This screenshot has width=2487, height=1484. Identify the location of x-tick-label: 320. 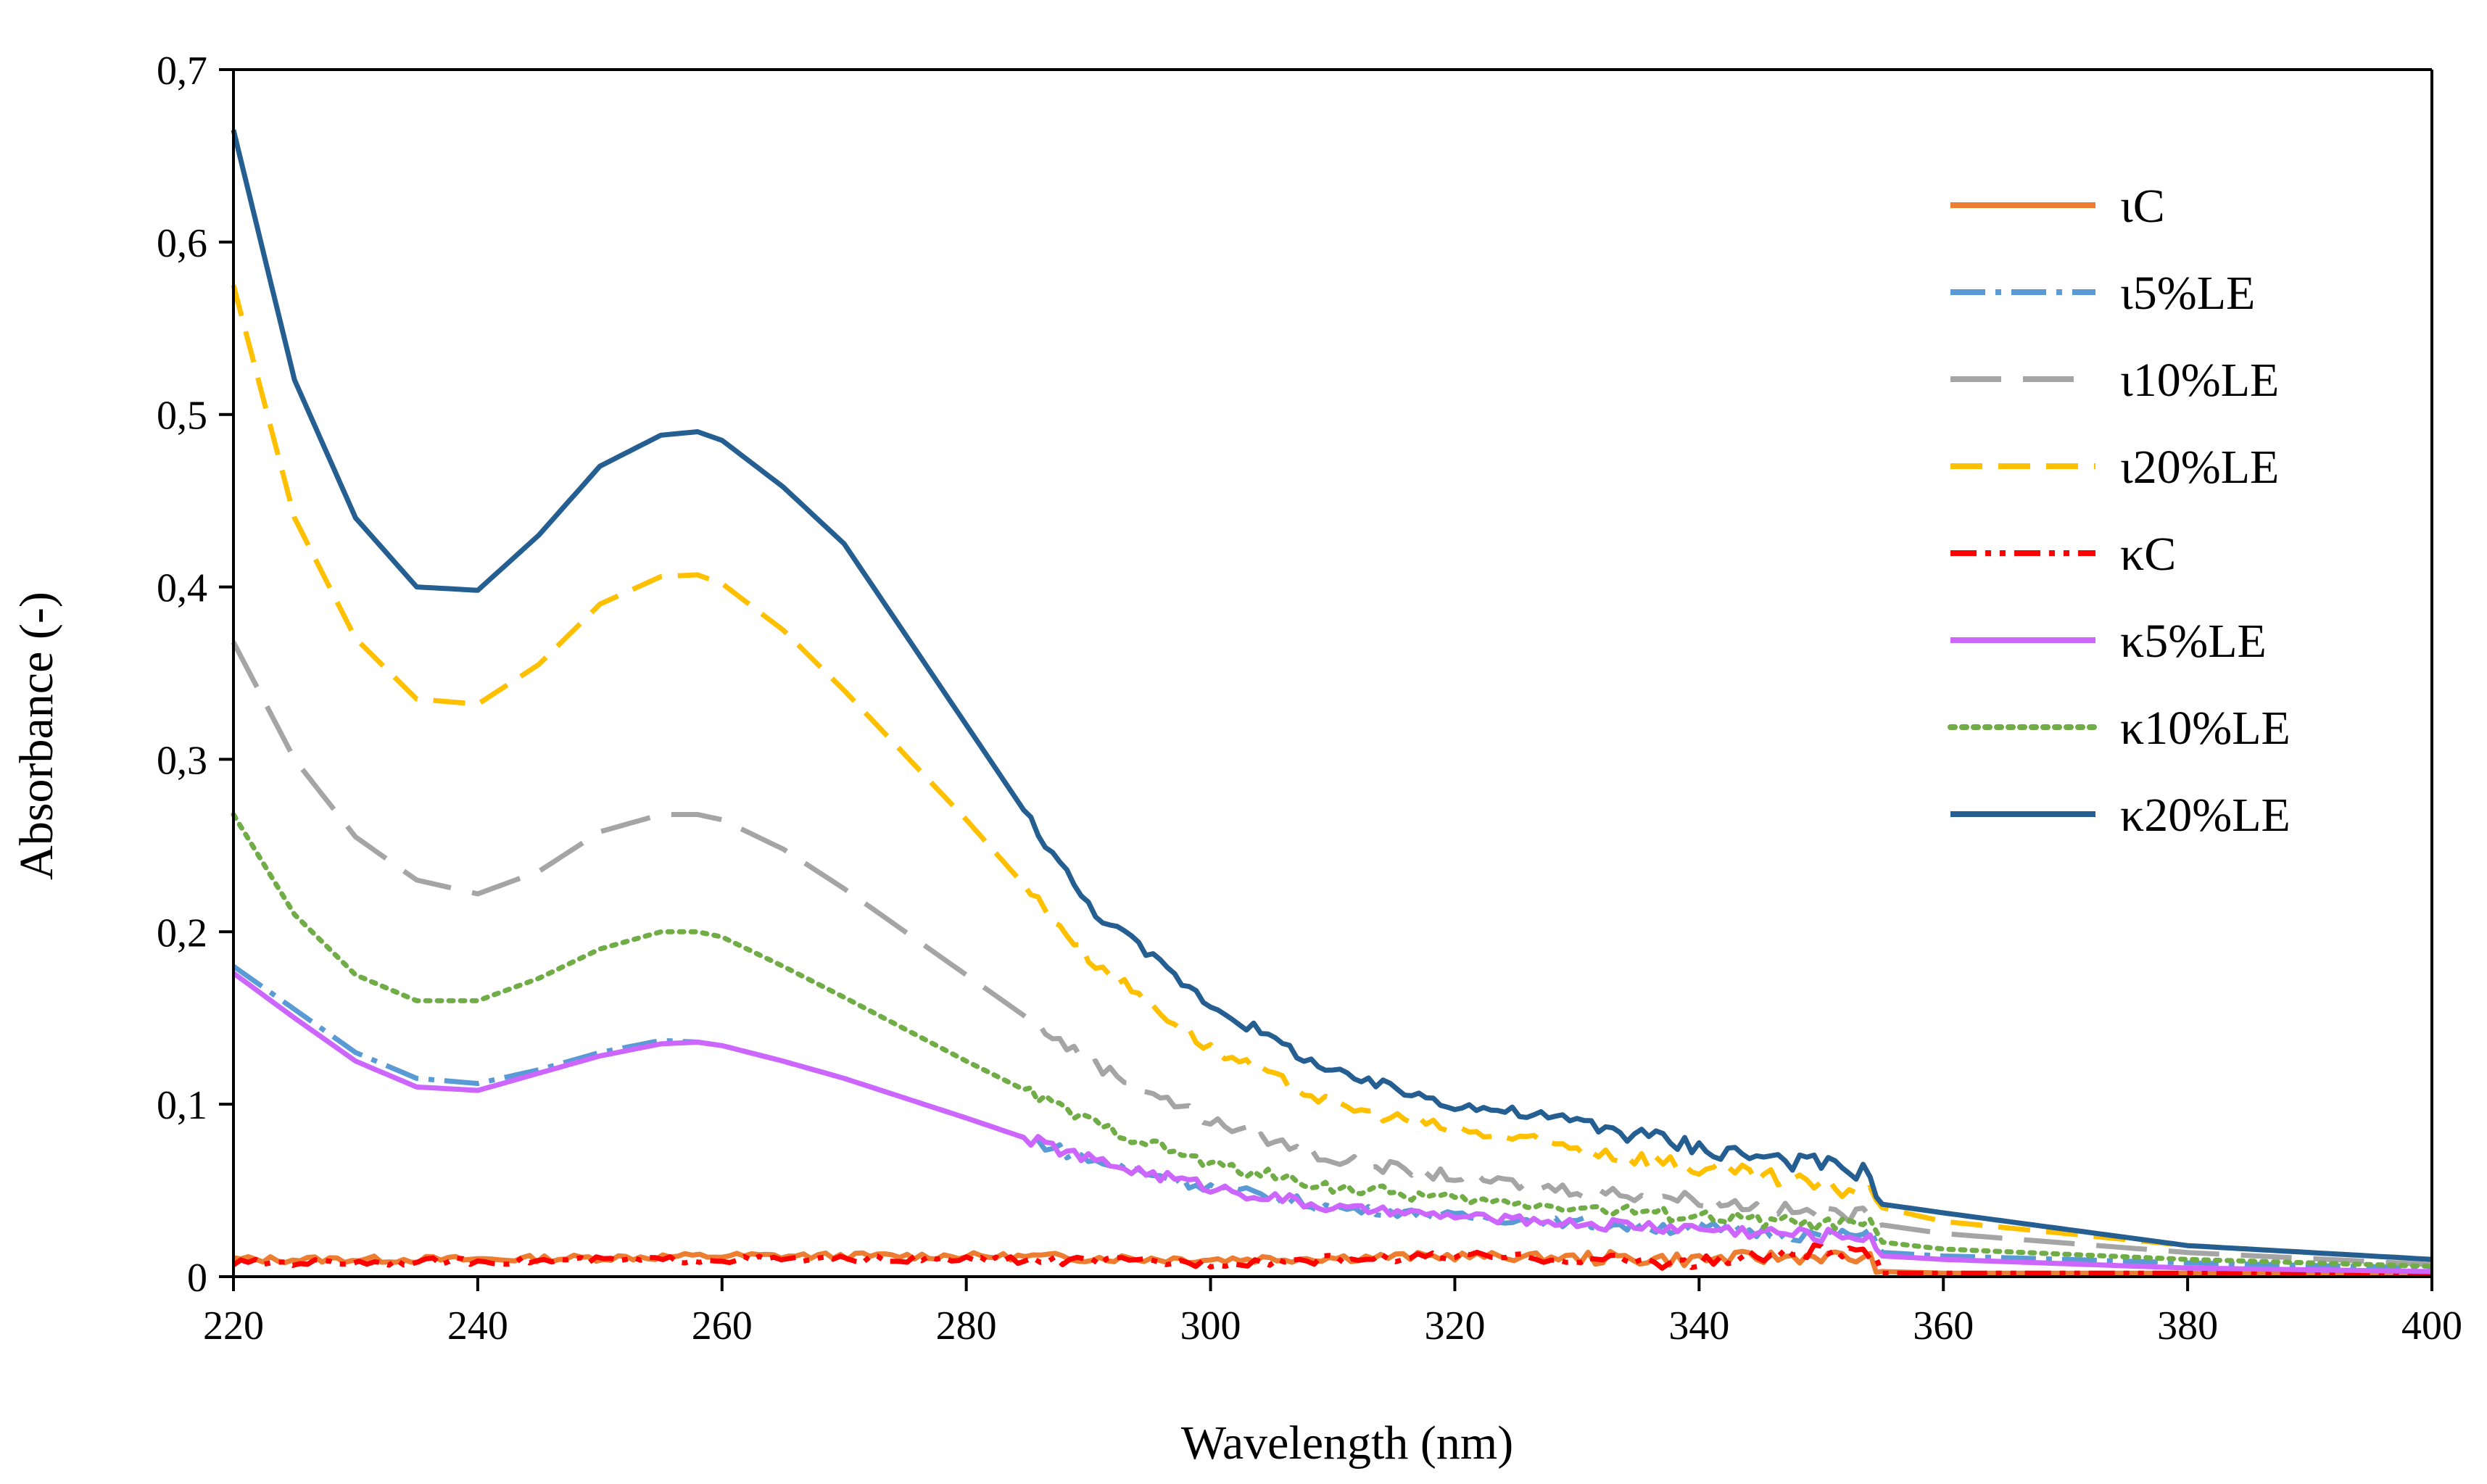
(1454, 1325).